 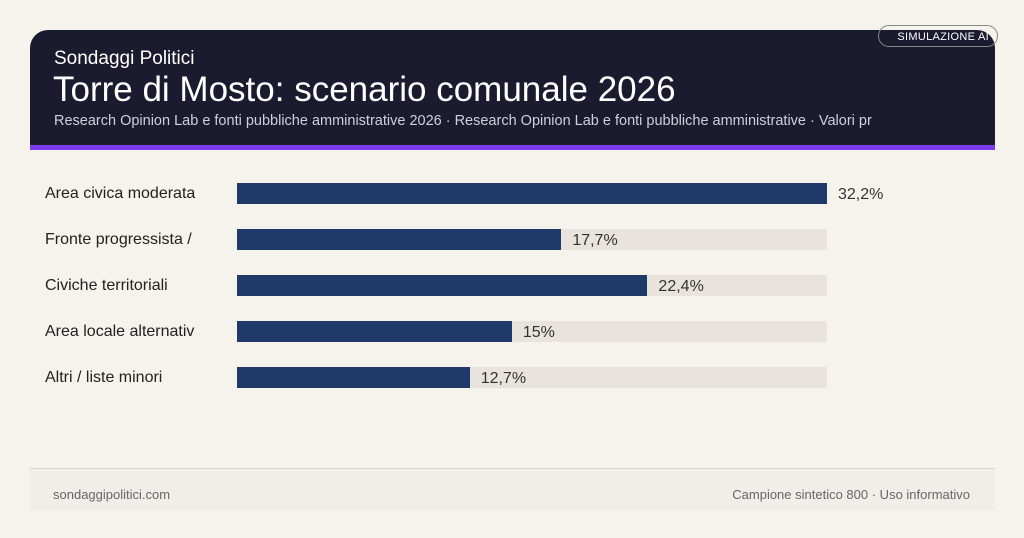 I want to click on value-label: 17,7%, so click(x=595, y=240).